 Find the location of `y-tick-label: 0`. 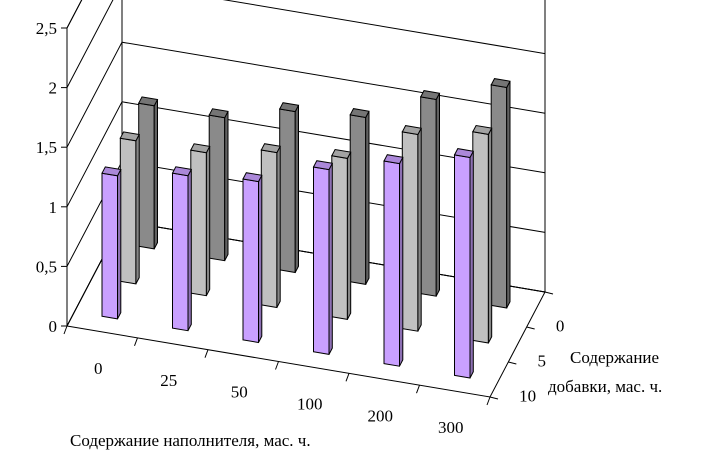

y-tick-label: 0 is located at coordinates (53, 326).